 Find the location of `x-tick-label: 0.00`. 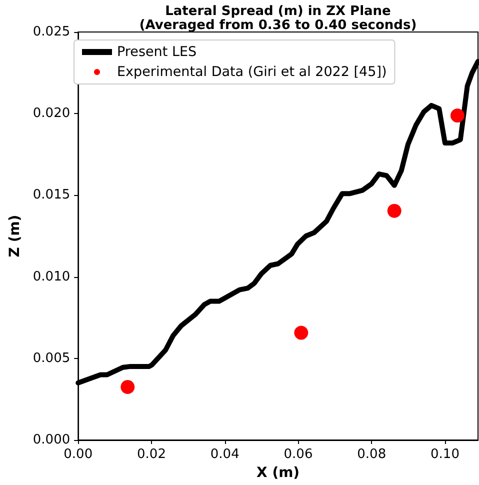

x-tick-label: 0.00 is located at coordinates (78, 454).